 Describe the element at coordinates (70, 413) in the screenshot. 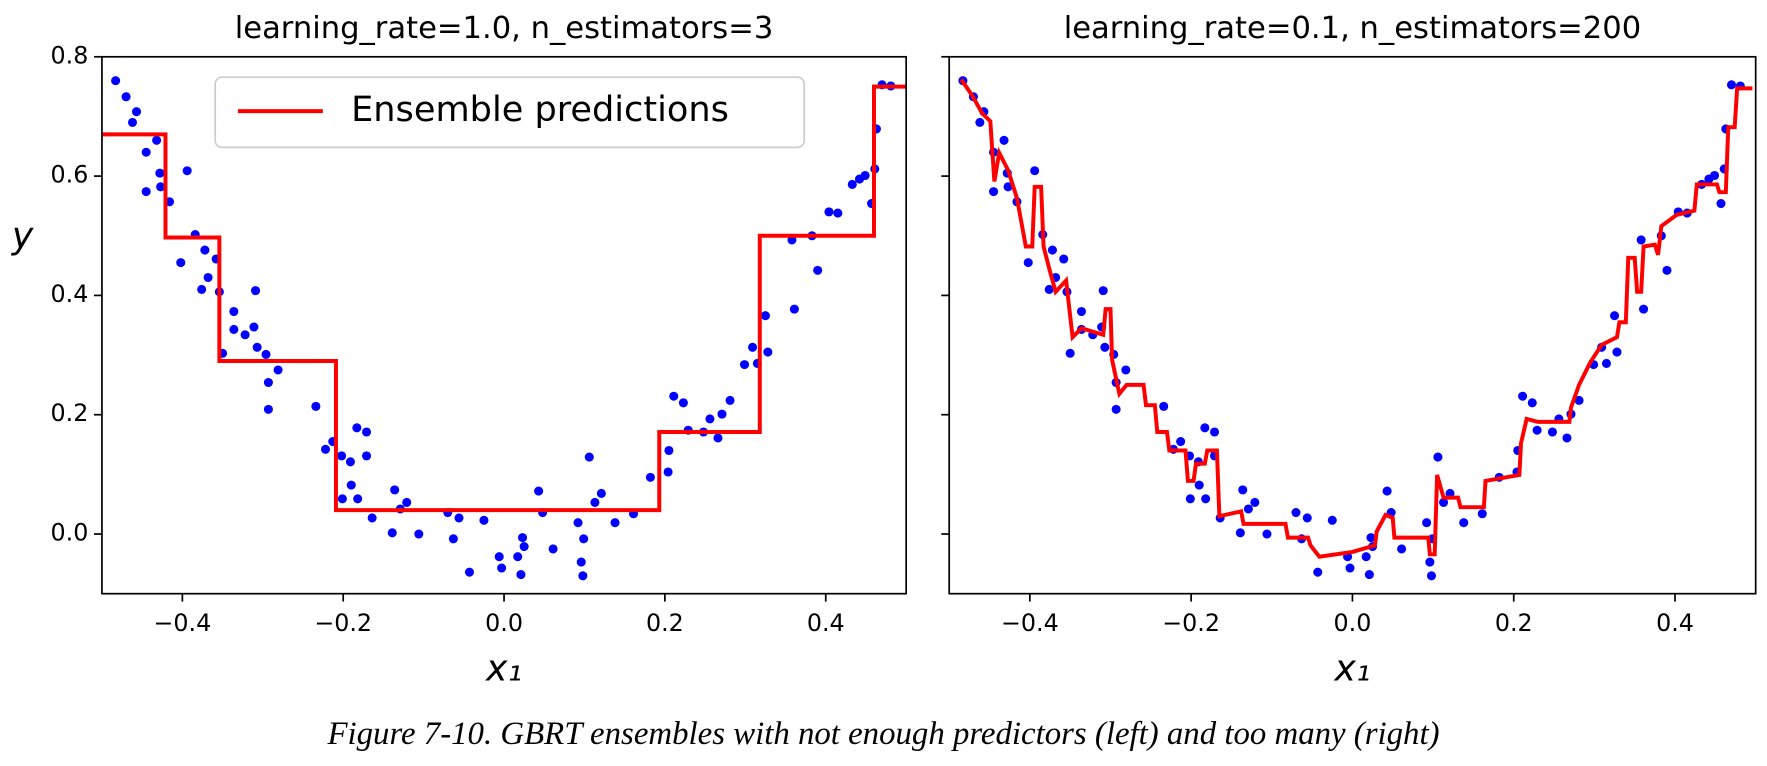

I see `y-tick-label: 0.2` at that location.